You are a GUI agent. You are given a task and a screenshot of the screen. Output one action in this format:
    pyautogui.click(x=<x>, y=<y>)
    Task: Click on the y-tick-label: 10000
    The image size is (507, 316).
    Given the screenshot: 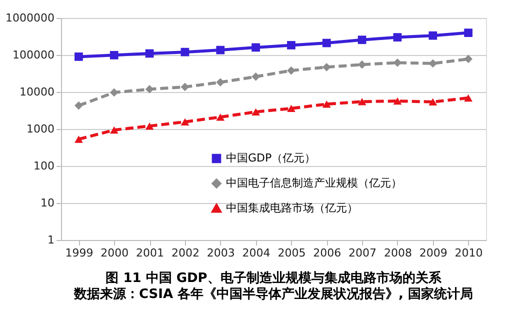 What is the action you would take?
    pyautogui.click(x=37, y=92)
    